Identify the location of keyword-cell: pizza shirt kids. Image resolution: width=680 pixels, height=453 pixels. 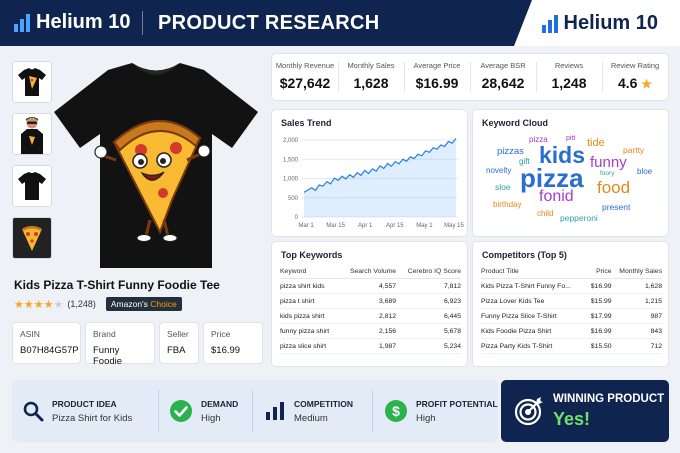
(310, 286).